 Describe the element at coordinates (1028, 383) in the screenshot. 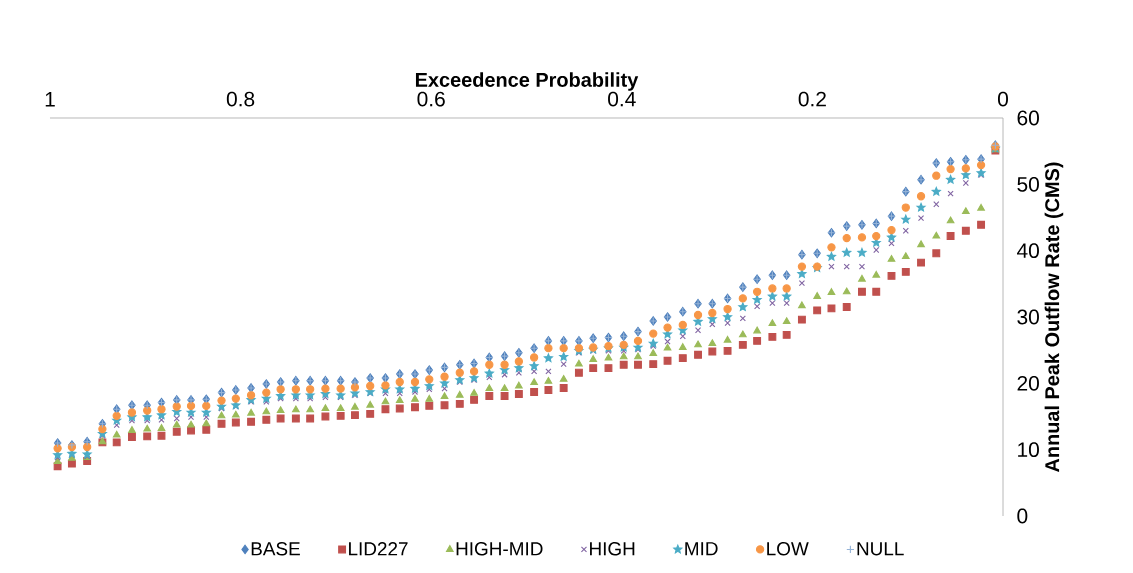

I see `y-tick-label: 20` at that location.